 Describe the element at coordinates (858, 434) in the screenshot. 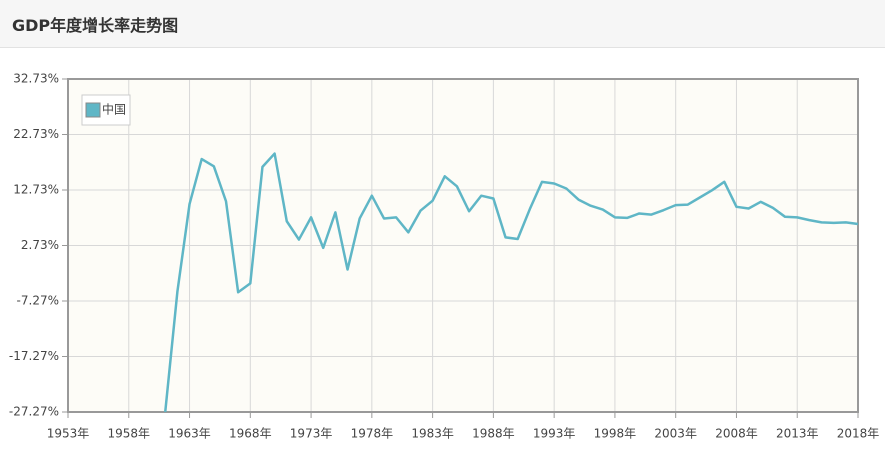

I see `x-tick-label: 2018年` at that location.